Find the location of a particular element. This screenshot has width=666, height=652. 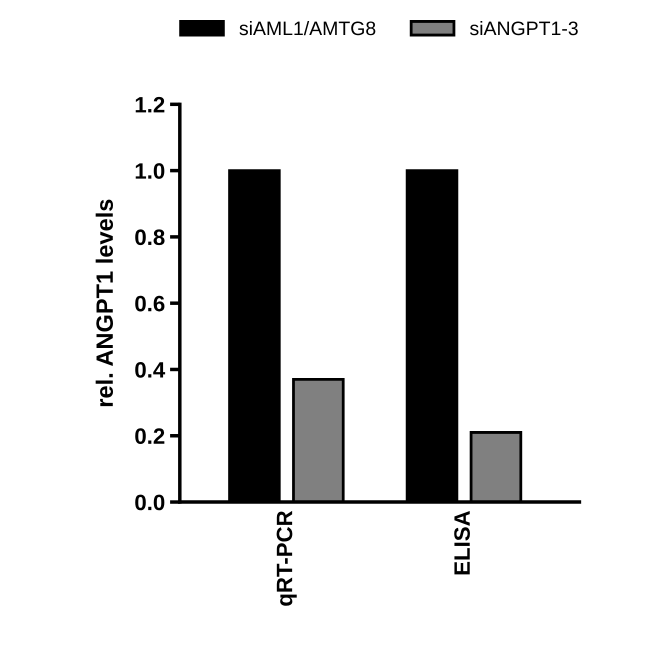

y-tick-label: 0.4 is located at coordinates (150, 370).